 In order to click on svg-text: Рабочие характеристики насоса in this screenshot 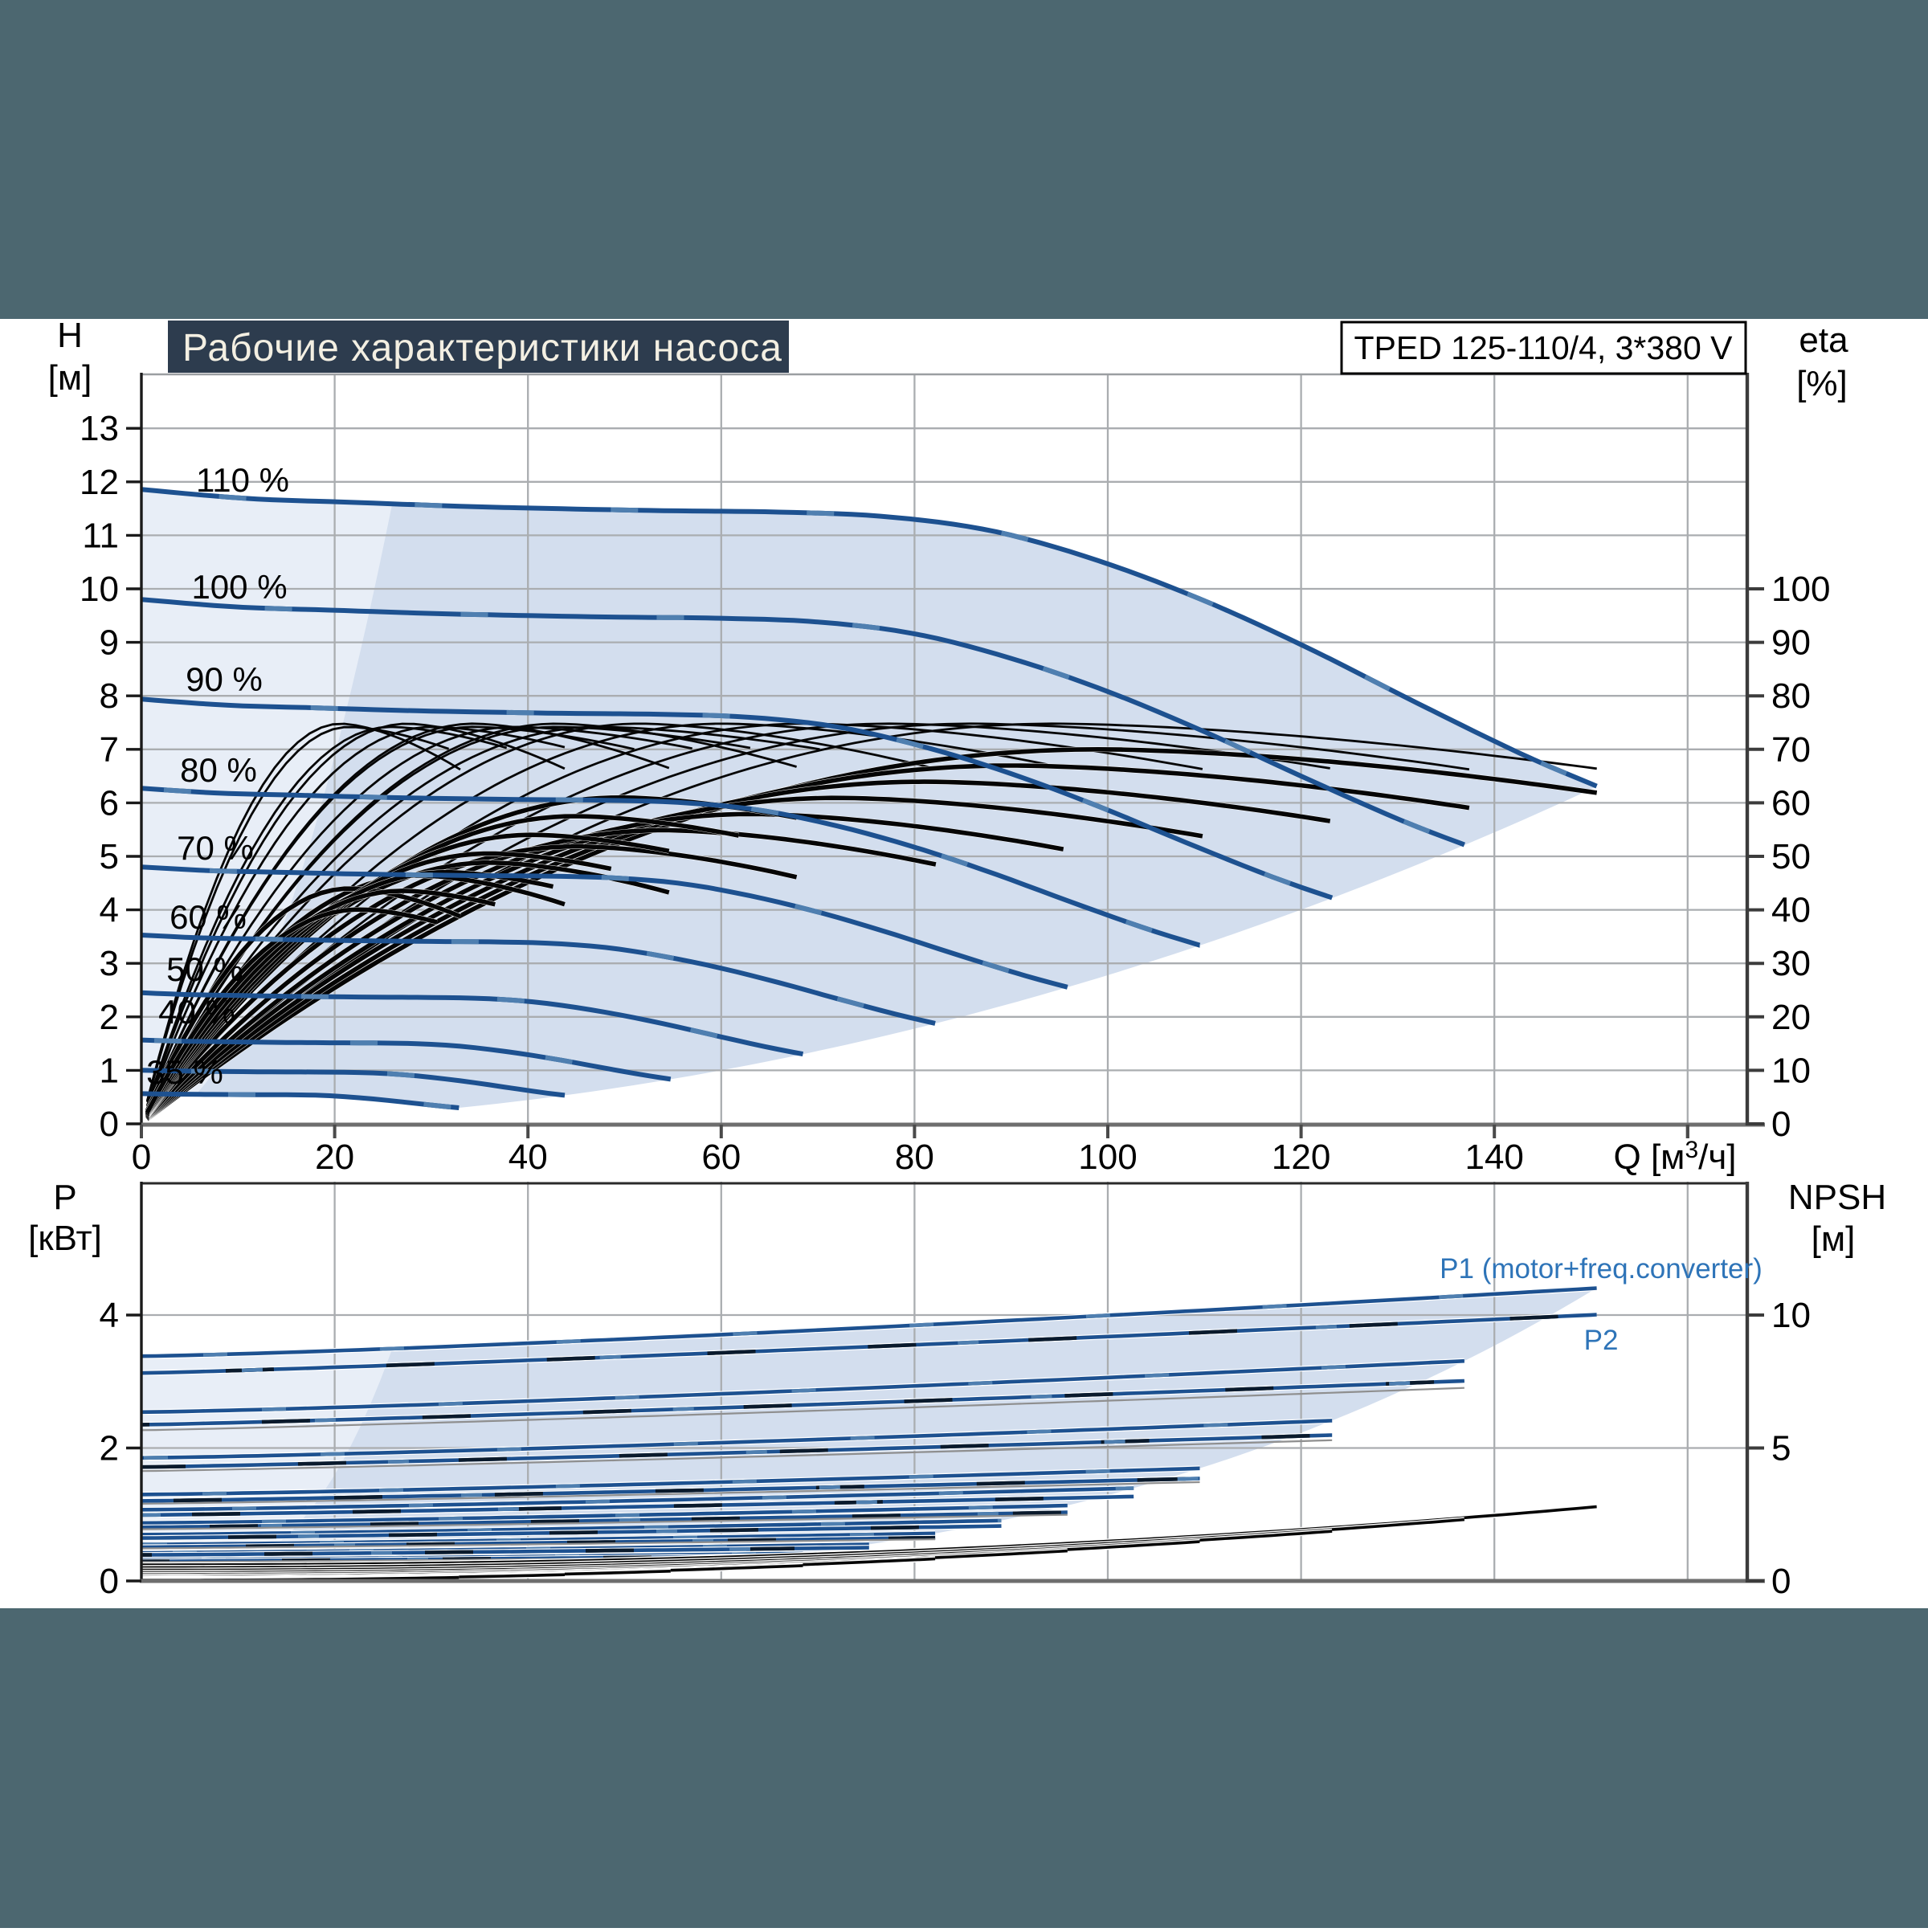, I will do `click(482, 348)`.